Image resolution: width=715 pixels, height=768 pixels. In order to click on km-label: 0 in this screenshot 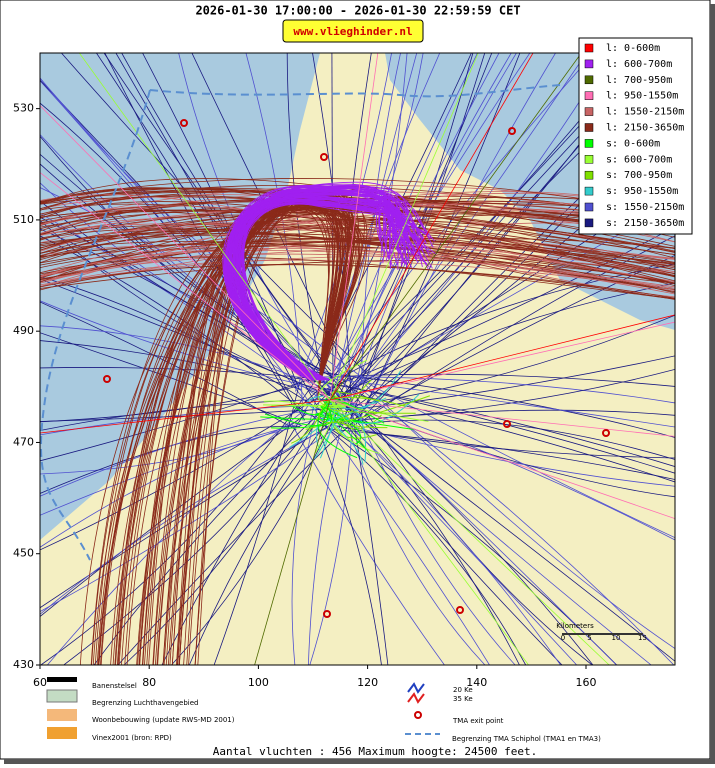, I will do `click(563, 638)`.